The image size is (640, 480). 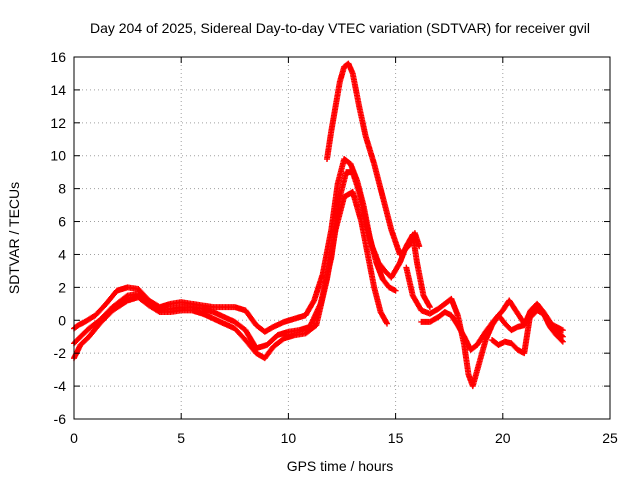 What do you see at coordinates (503, 438) in the screenshot?
I see `x-tick-label: 20` at bounding box center [503, 438].